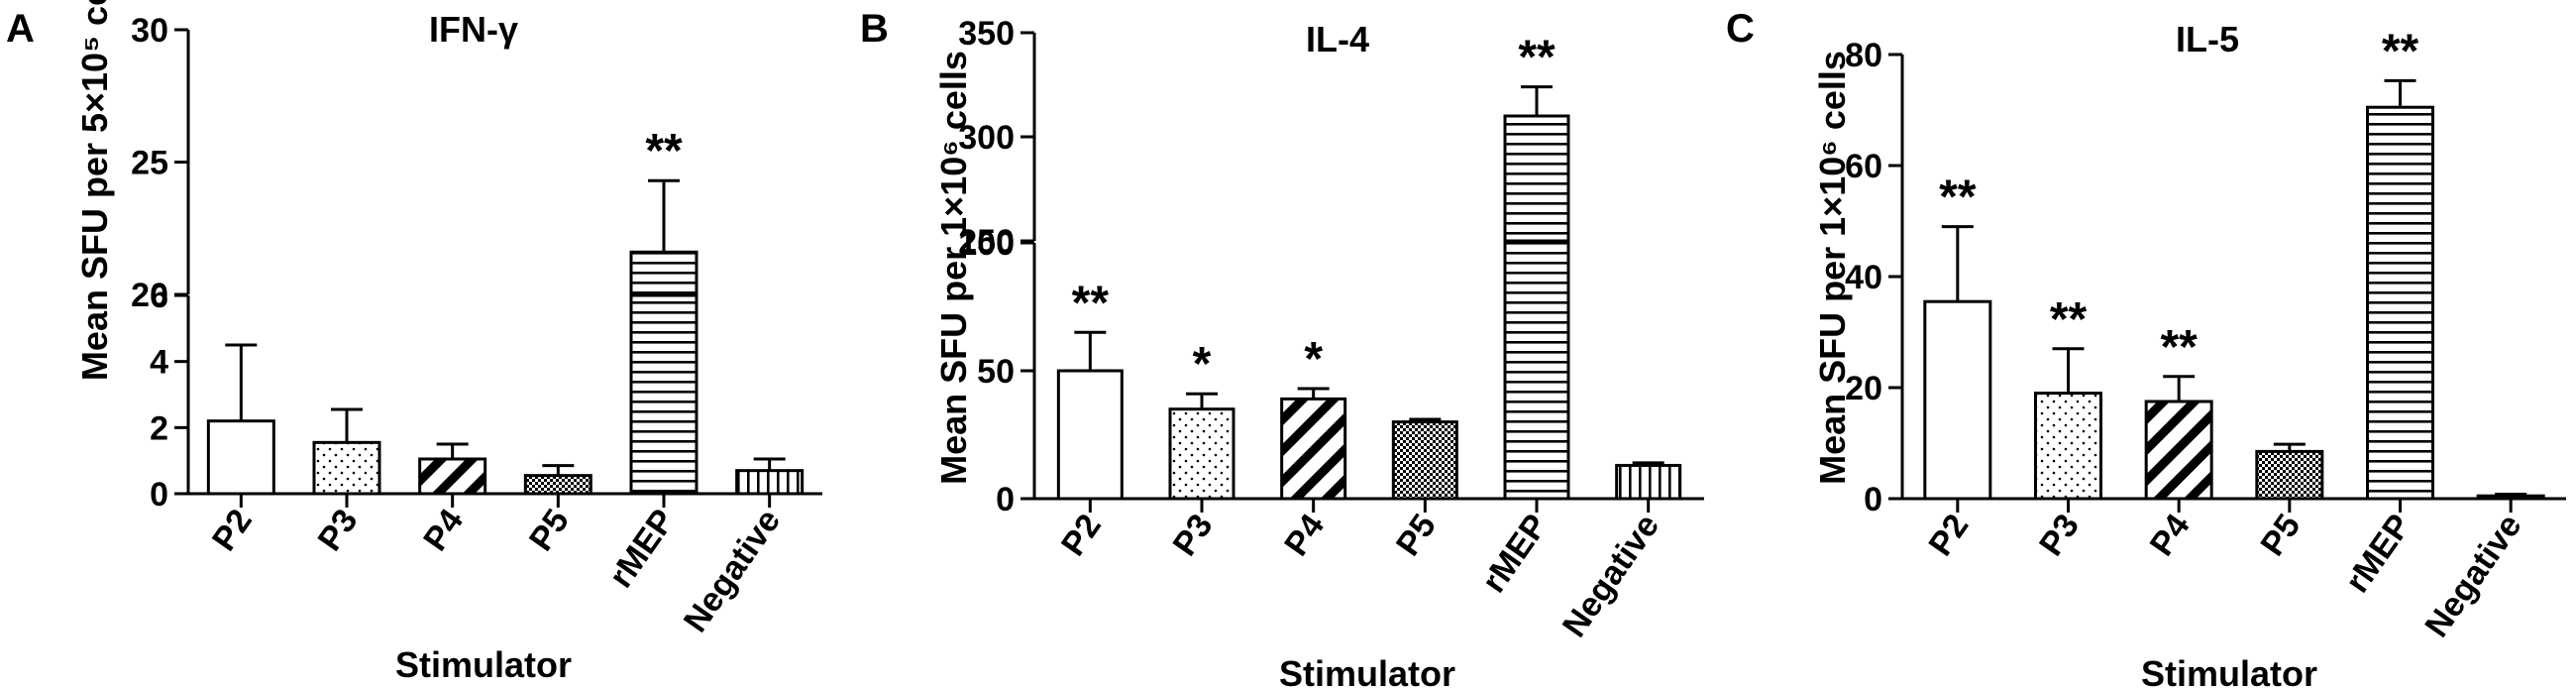  I want to click on x-axis-label-c: Stimulator, so click(2229, 670).